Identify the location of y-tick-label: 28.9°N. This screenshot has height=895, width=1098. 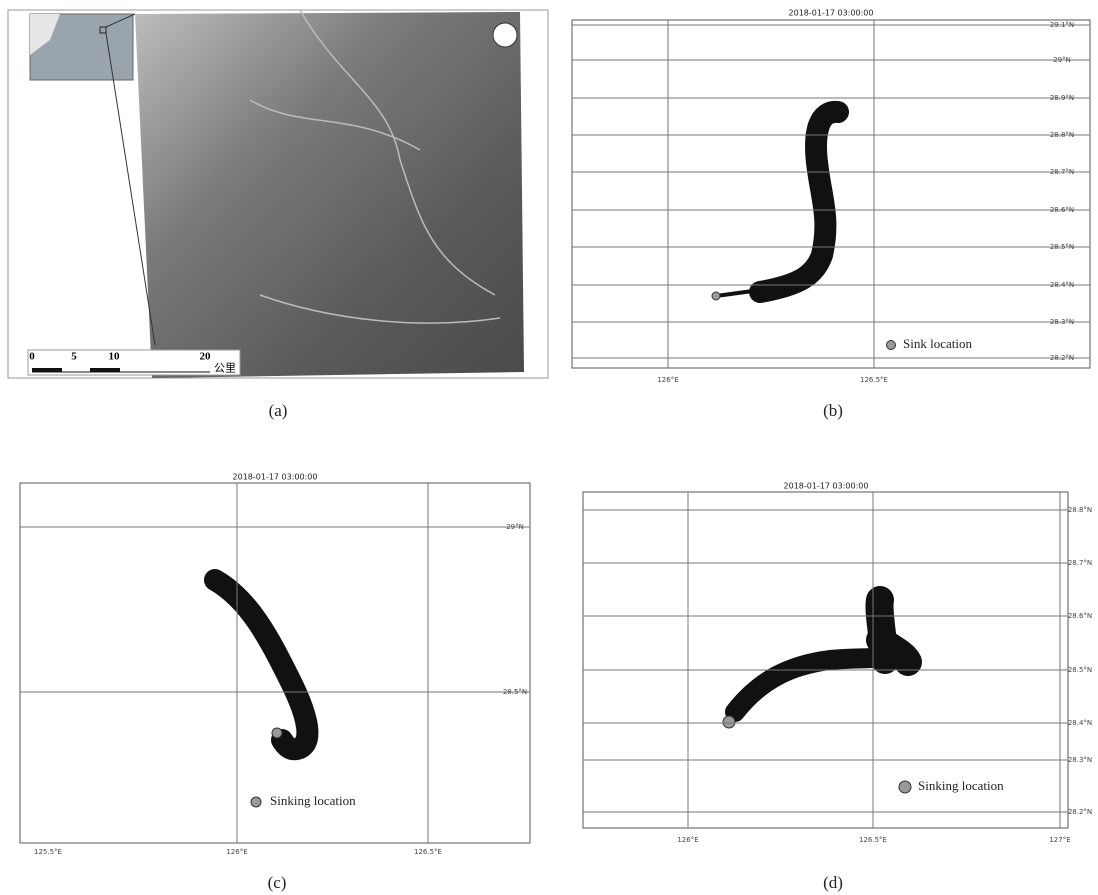
(1062, 98).